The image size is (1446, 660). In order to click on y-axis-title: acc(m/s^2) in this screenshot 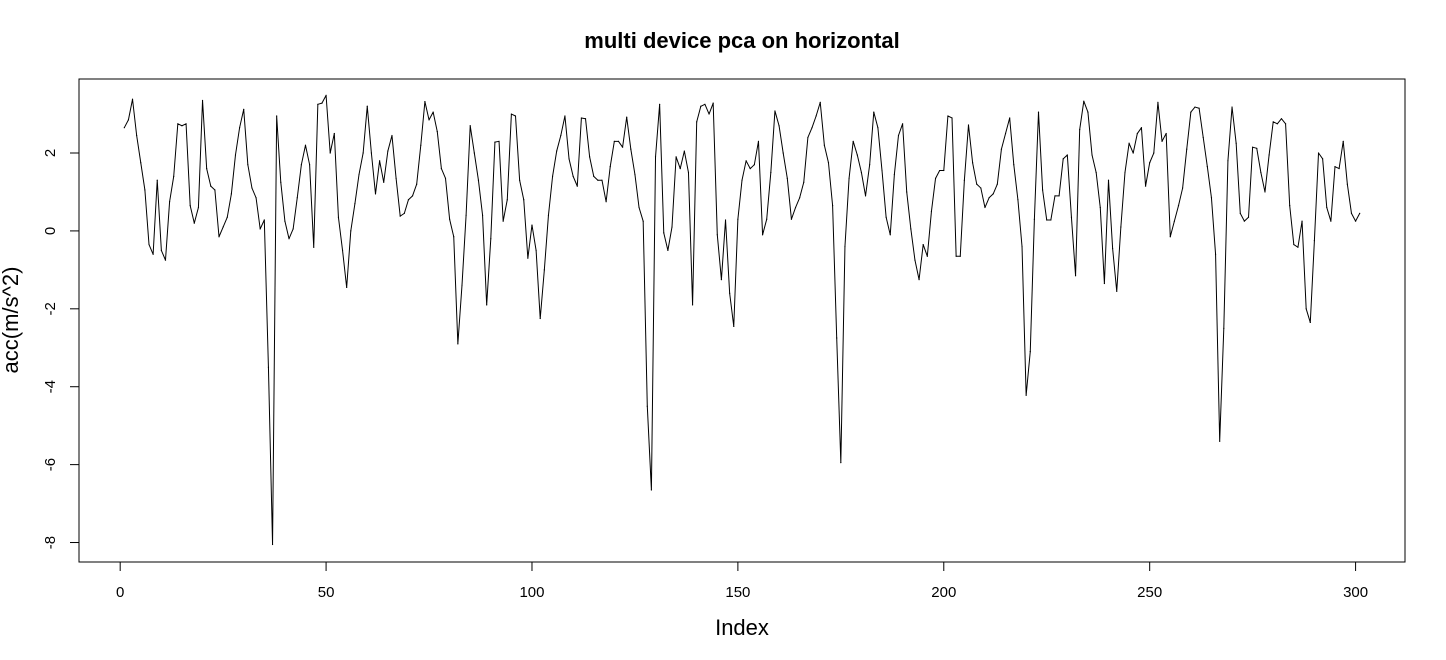, I will do `click(11, 320)`.